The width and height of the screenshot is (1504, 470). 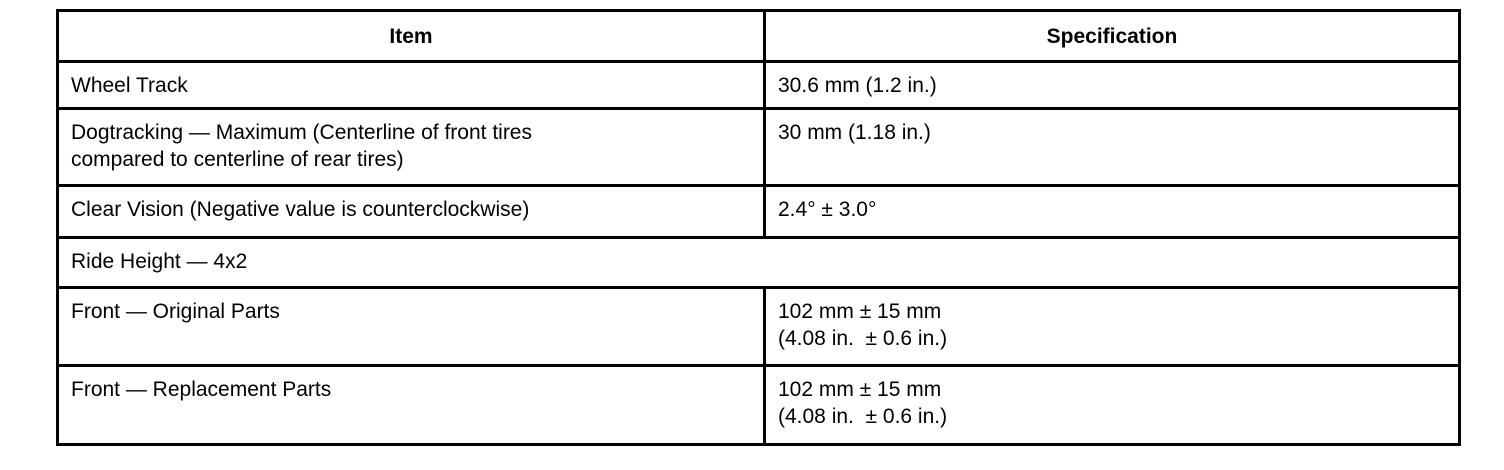 What do you see at coordinates (411, 85) in the screenshot?
I see `item-cell: Wheel Track` at bounding box center [411, 85].